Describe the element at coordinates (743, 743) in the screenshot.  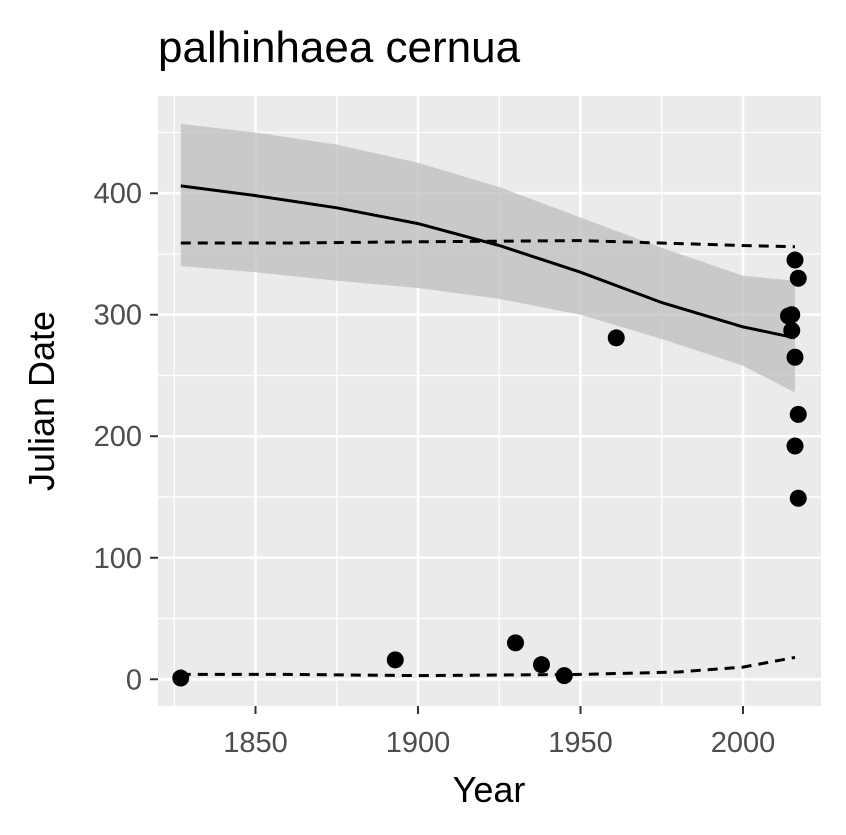
I see `x-tick-label: 2000` at that location.